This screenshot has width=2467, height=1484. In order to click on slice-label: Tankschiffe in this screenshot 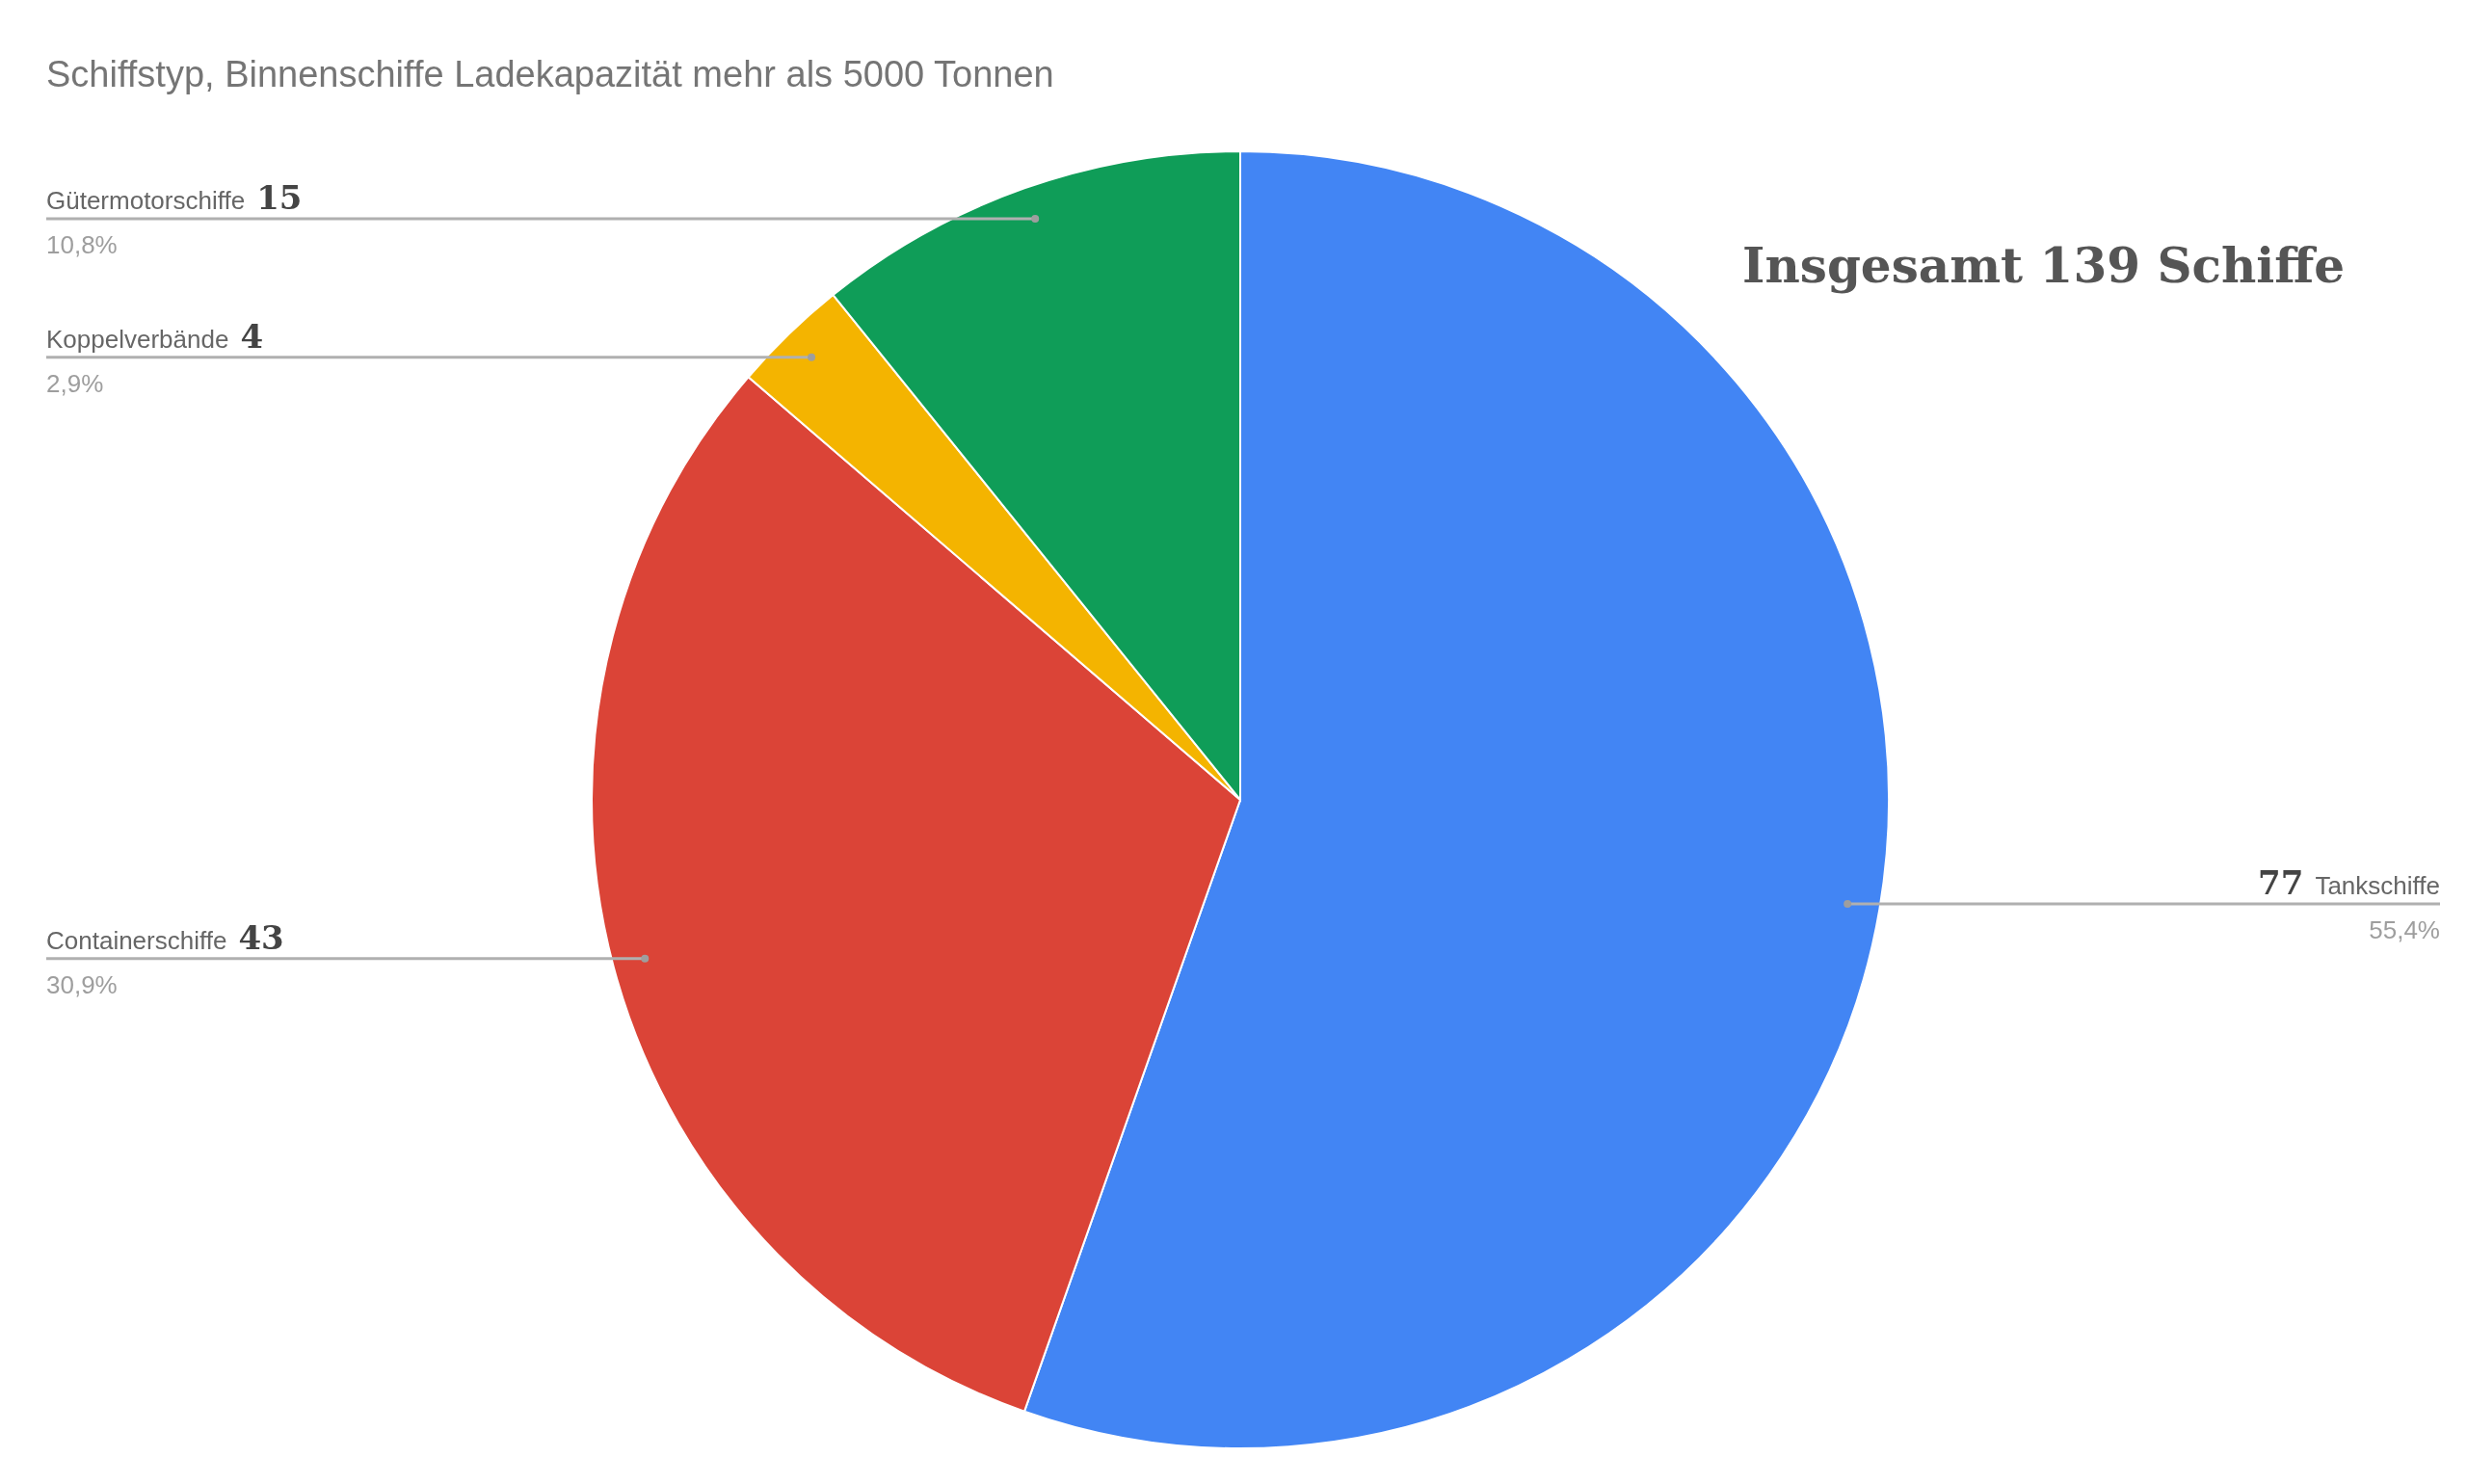, I will do `click(2377, 885)`.